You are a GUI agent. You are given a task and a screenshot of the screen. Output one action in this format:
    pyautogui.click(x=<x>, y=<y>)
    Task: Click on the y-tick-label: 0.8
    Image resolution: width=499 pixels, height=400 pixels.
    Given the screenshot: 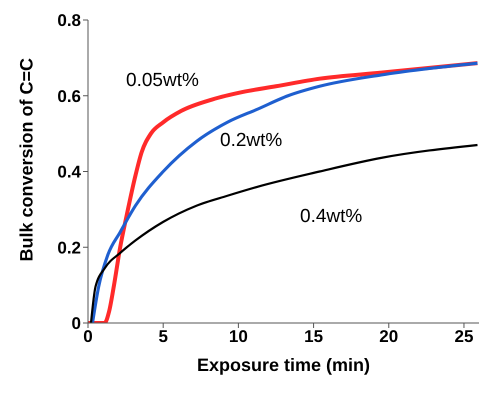 What is the action you would take?
    pyautogui.click(x=69, y=20)
    